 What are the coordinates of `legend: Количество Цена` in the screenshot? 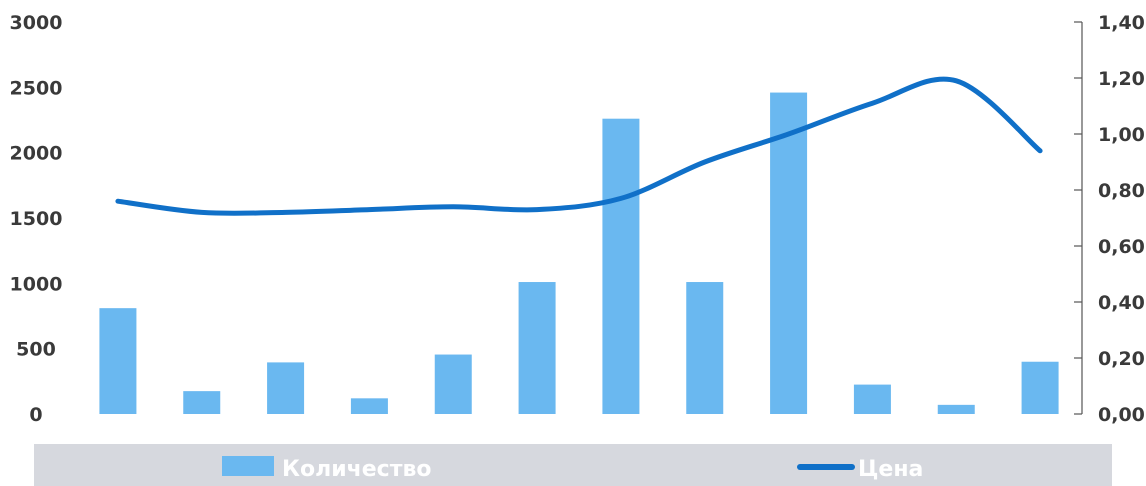 It's located at (573, 465).